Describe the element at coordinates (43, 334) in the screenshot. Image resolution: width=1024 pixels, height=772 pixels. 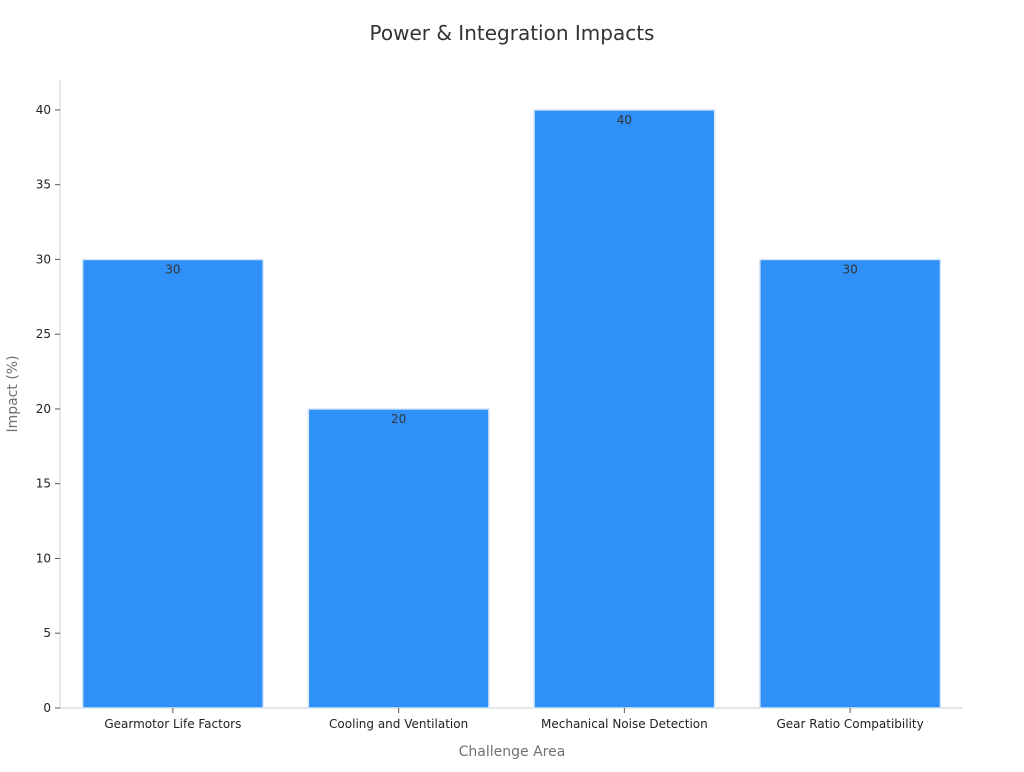
I see `y-tick-label: 25` at that location.